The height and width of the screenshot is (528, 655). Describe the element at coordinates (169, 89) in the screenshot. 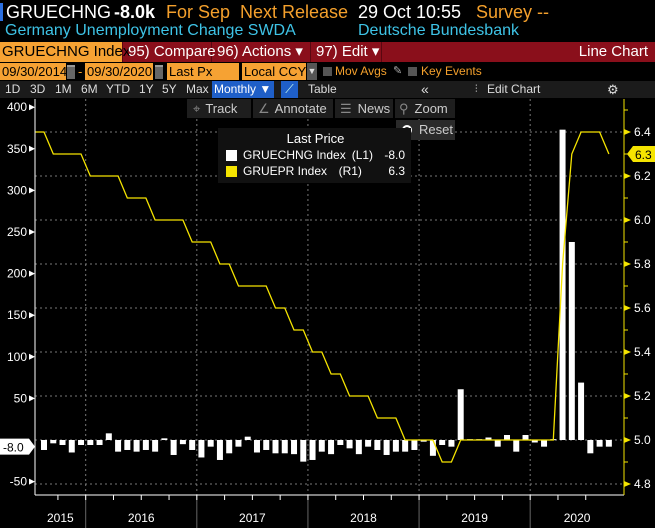

I see `period-5y: 5Y` at that location.